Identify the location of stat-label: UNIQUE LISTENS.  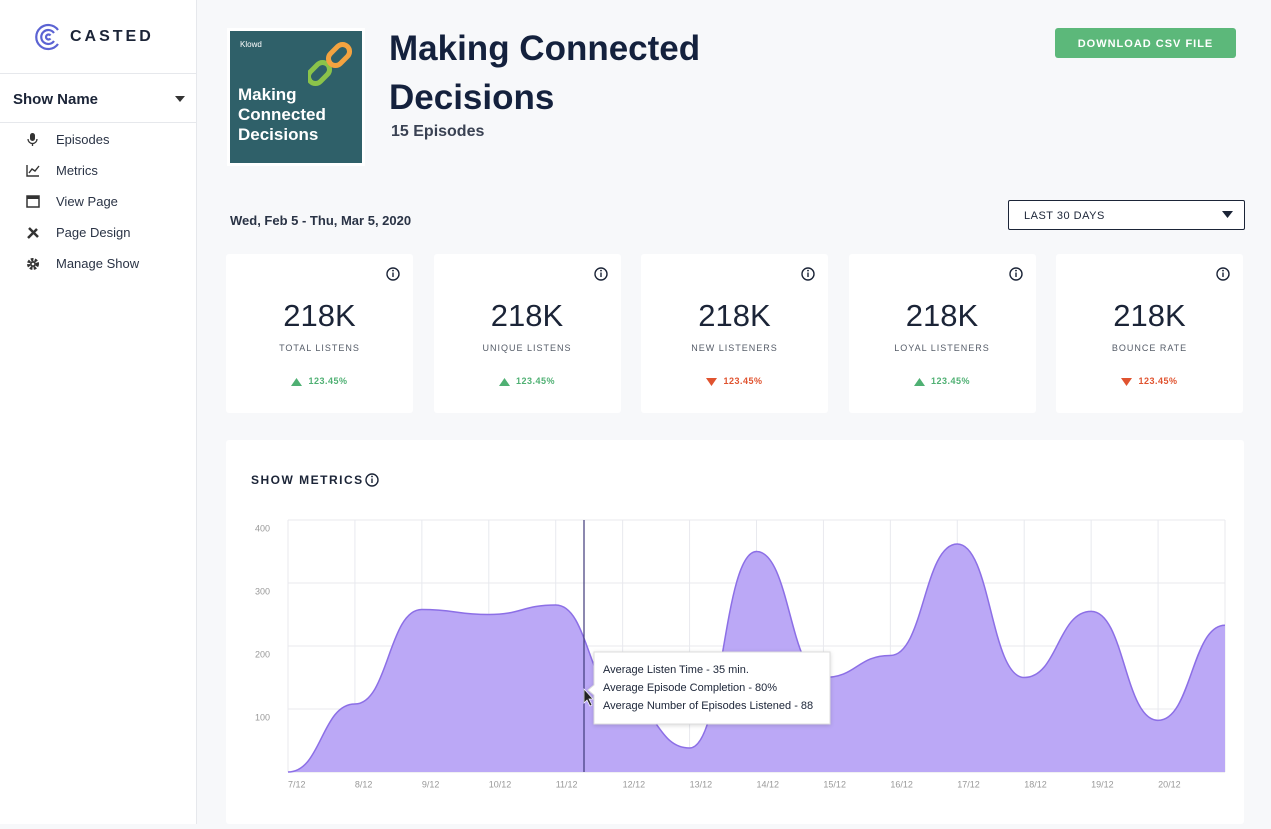
(527, 348).